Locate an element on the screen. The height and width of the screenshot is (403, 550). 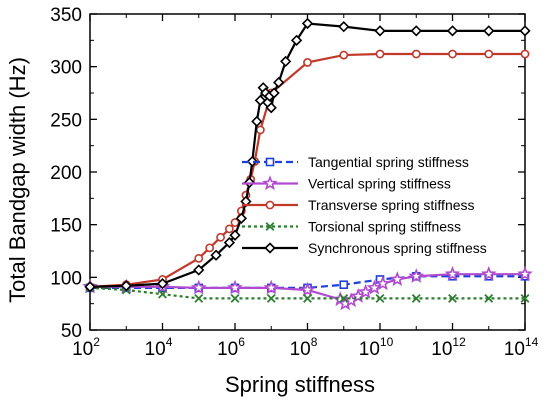
y-tick-label: 150 is located at coordinates (66, 226).